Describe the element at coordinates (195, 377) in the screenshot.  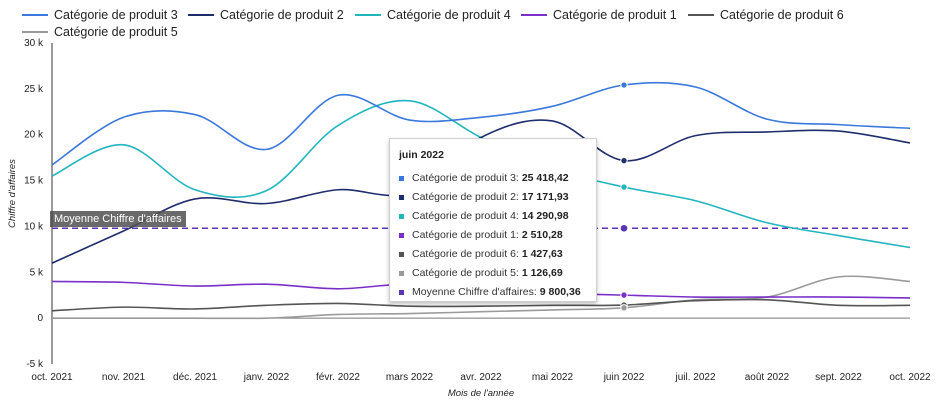
I see `x-tick-label: déc. 2021` at that location.